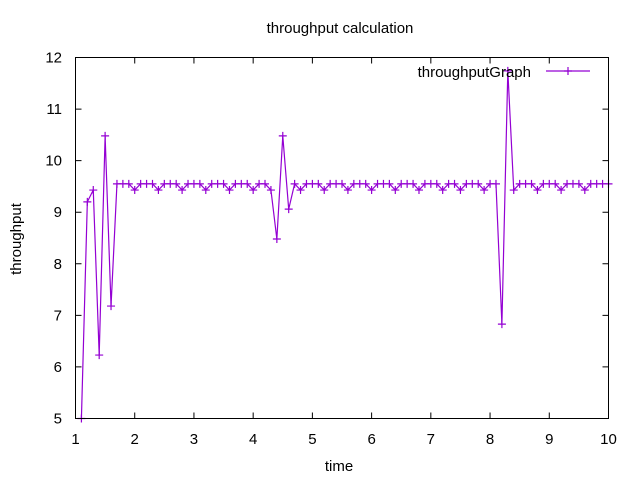  Describe the element at coordinates (135, 439) in the screenshot. I see `x-tick-label: 2` at that location.